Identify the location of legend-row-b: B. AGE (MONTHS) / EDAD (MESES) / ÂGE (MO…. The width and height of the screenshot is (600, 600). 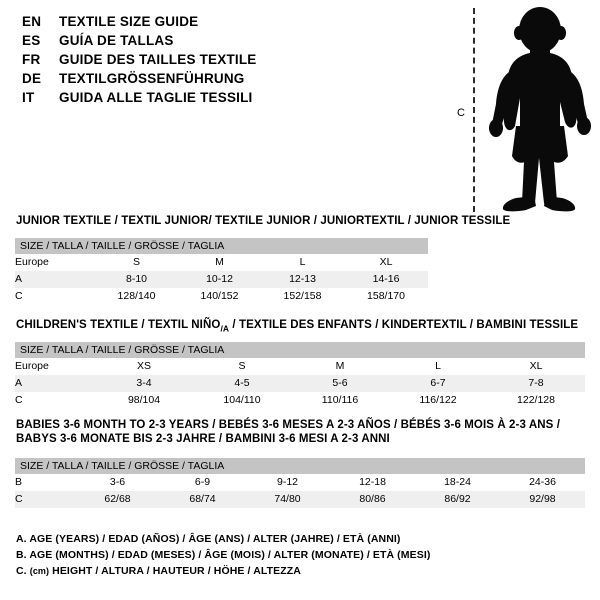
(223, 555).